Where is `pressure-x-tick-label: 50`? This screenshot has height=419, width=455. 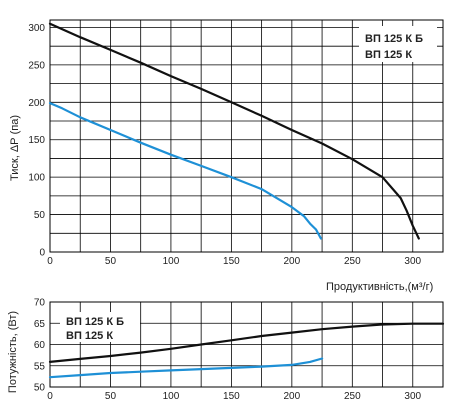
pressure-x-tick-label: 50 is located at coordinates (111, 261).